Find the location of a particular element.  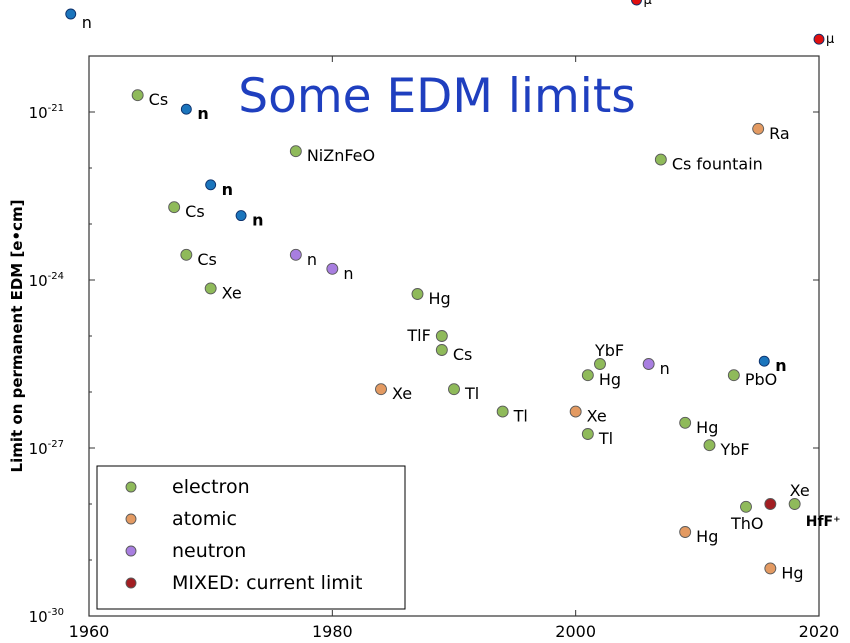

x-tick-label: 1960 is located at coordinates (89, 631).